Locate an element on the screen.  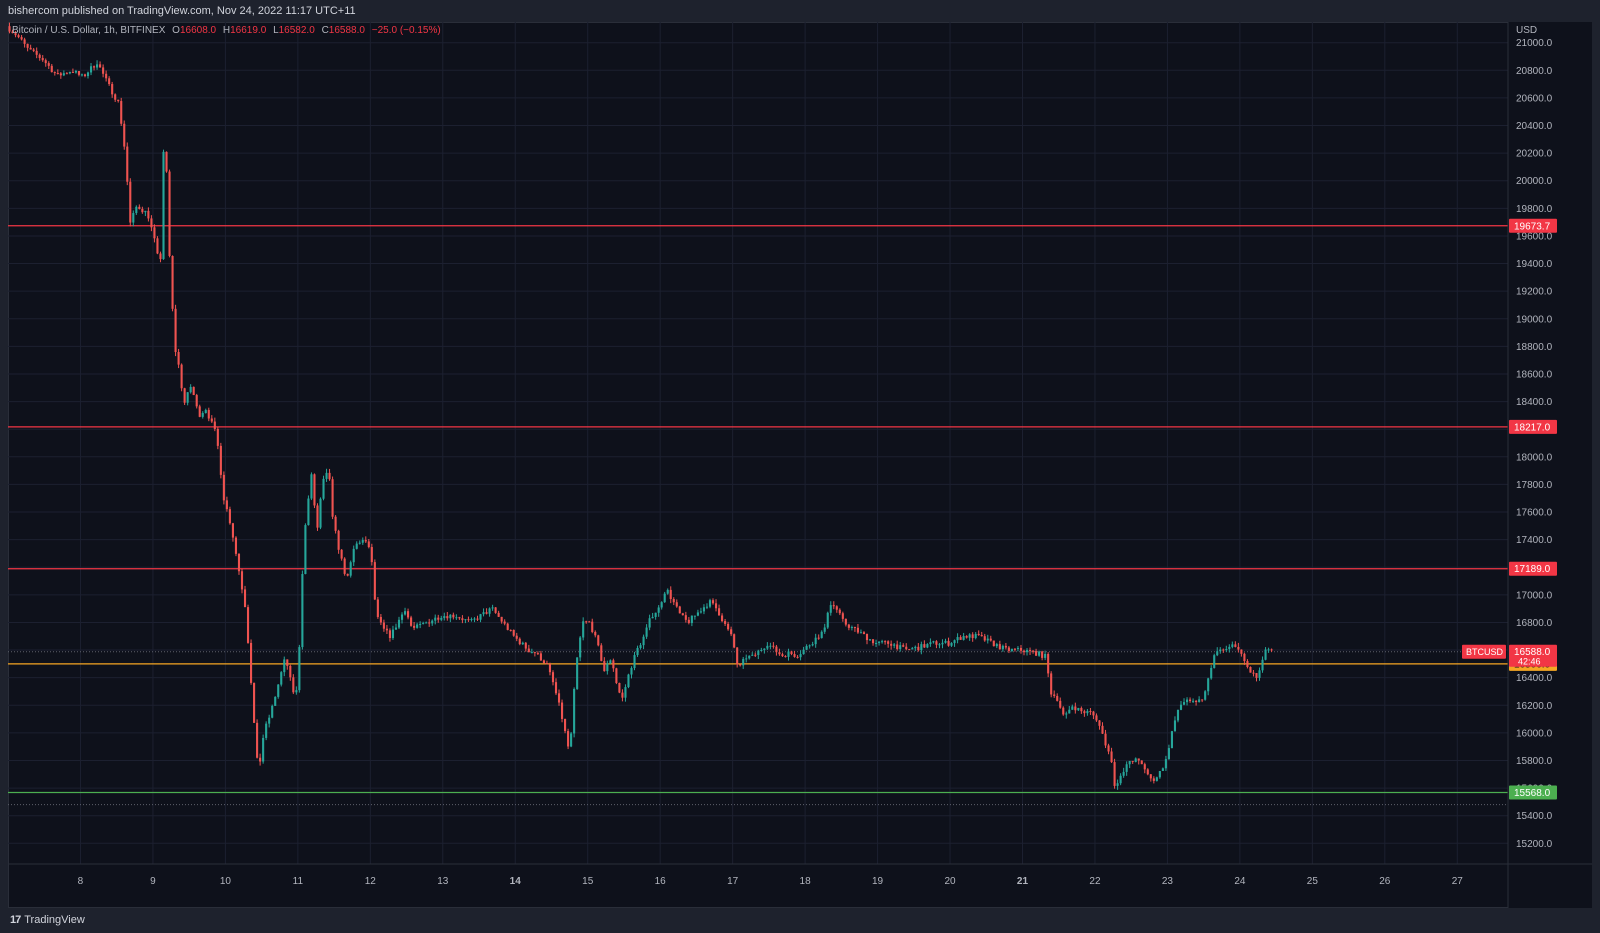
y-tick-label: 20600.0 is located at coordinates (1534, 98).